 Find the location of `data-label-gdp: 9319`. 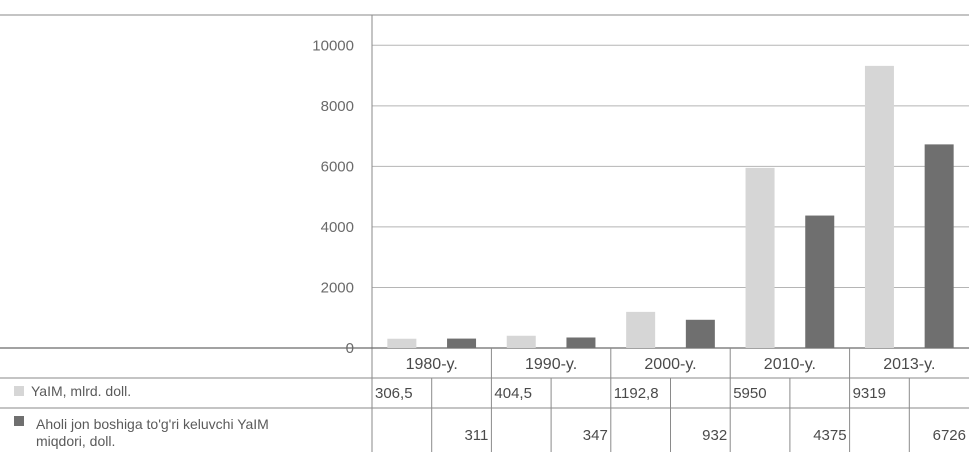

data-label-gdp: 9319 is located at coordinates (869, 393).